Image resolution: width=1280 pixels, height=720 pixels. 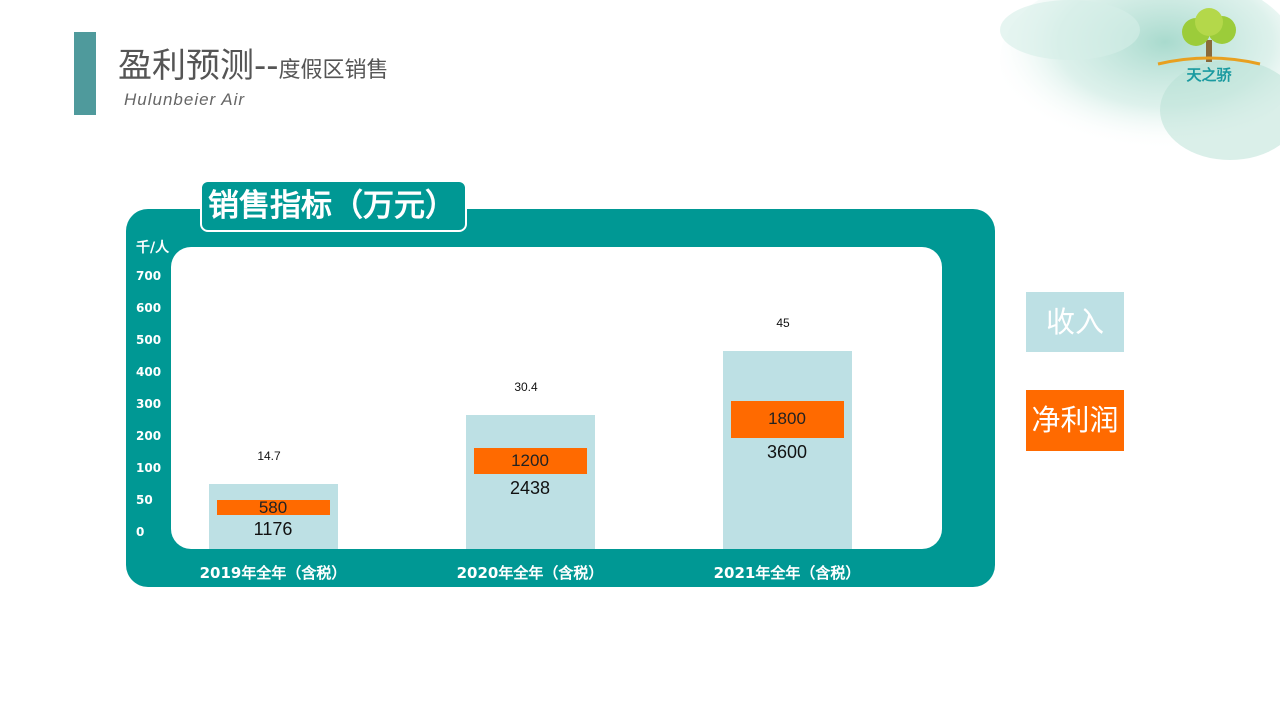 I want to click on legend-revenue: 收入, so click(x=1075, y=322).